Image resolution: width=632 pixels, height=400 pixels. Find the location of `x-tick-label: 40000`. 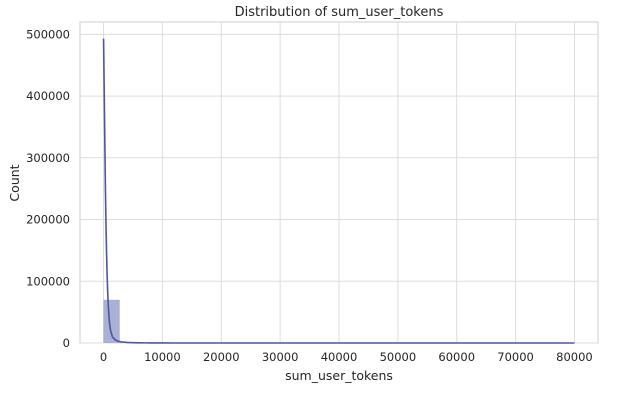

x-tick-label: 40000 is located at coordinates (339, 357).